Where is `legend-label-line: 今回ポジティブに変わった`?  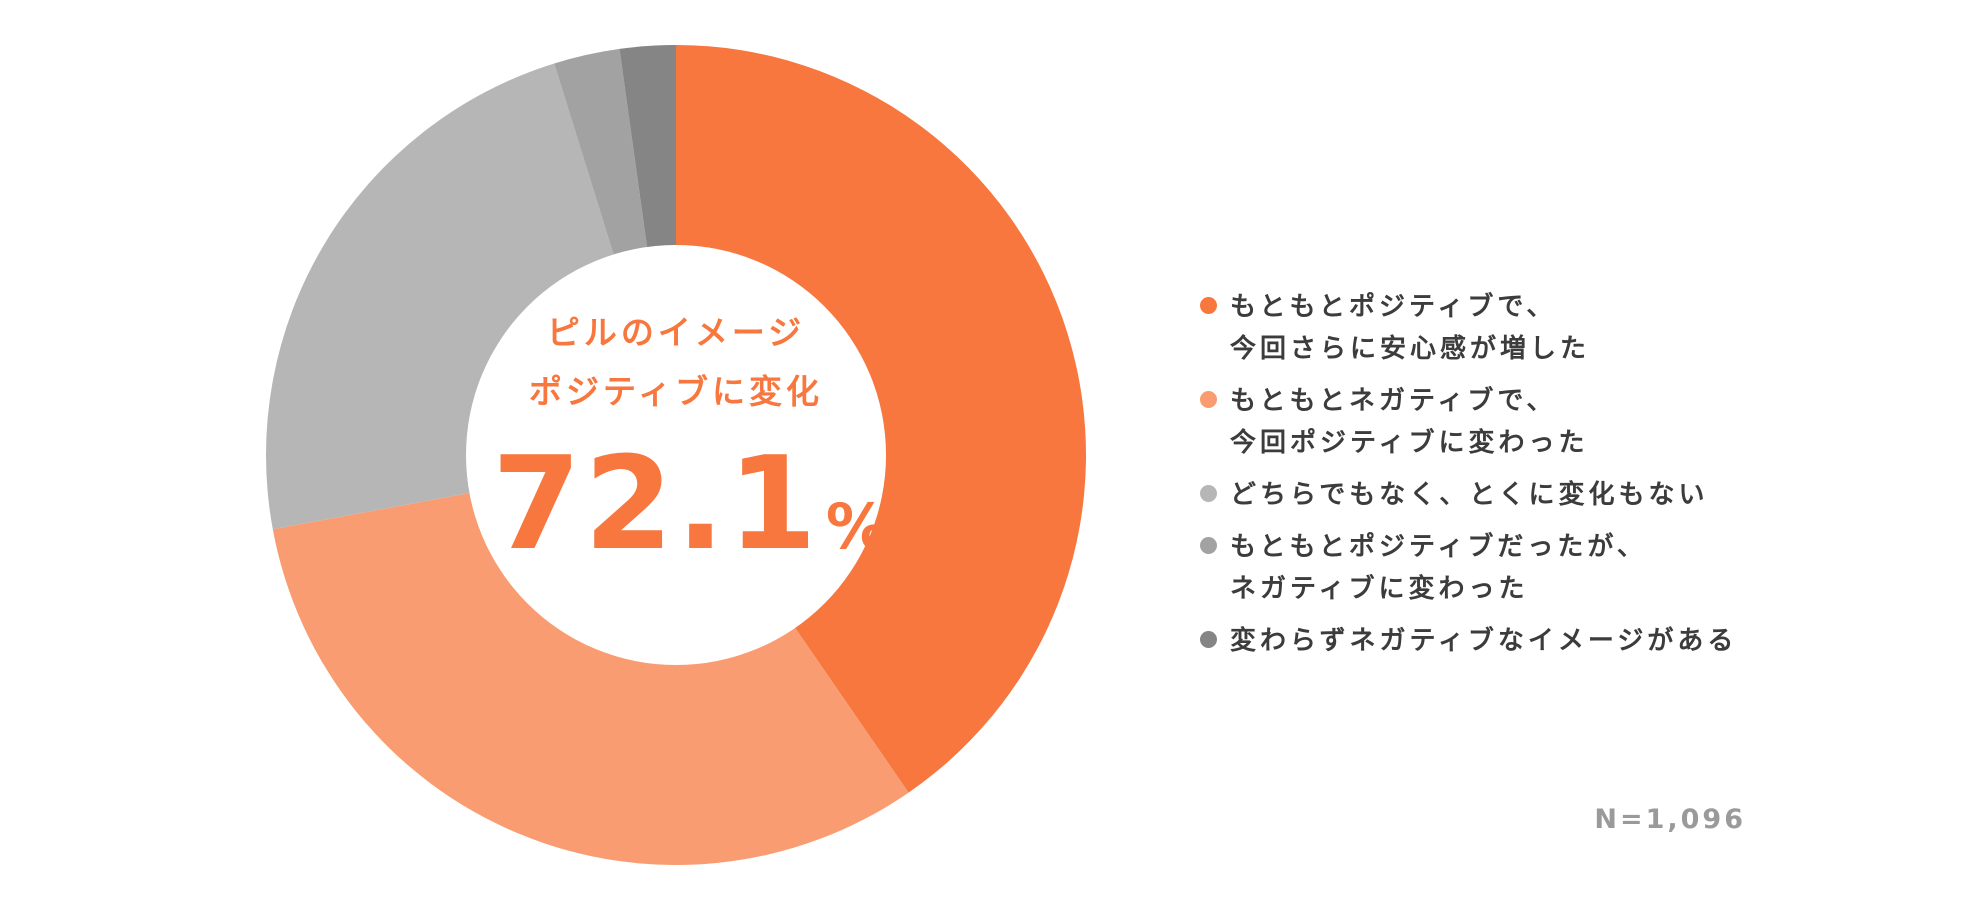
legend-label-line: 今回ポジティブに変わった is located at coordinates (1409, 443).